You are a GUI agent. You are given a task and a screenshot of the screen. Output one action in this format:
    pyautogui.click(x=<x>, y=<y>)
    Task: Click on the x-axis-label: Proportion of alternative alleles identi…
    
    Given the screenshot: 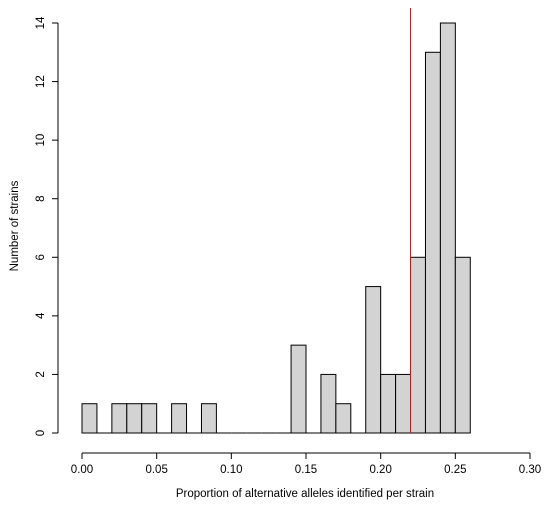 What is the action you would take?
    pyautogui.click(x=305, y=494)
    